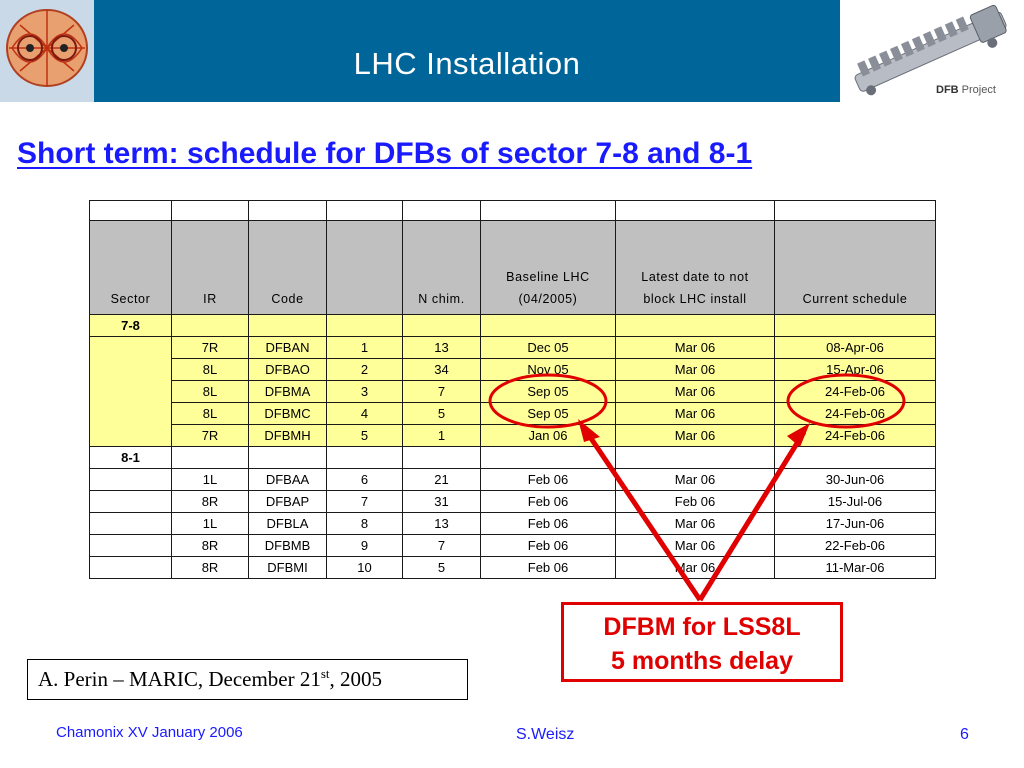 This screenshot has width=1024, height=768. I want to click on header-title: LHC Installation, so click(467, 63).